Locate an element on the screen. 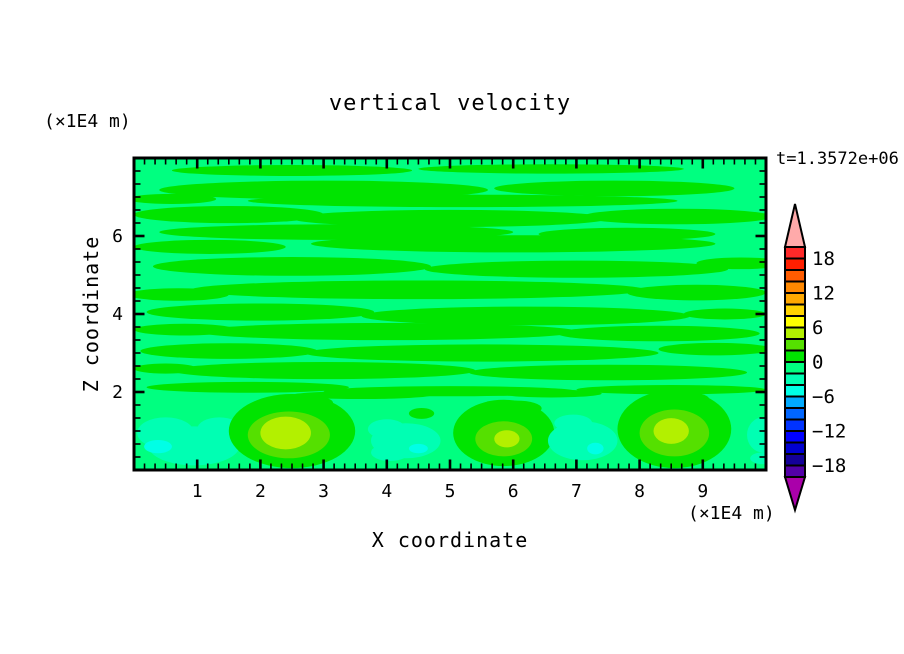 This screenshot has height=654, width=904. colorbar-tick-label: −6 is located at coordinates (823, 397).